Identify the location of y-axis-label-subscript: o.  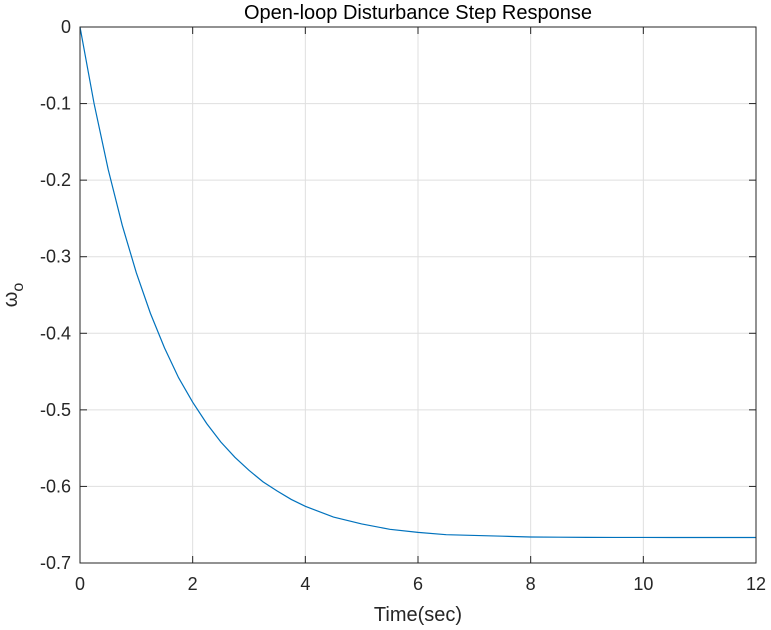
(18, 287).